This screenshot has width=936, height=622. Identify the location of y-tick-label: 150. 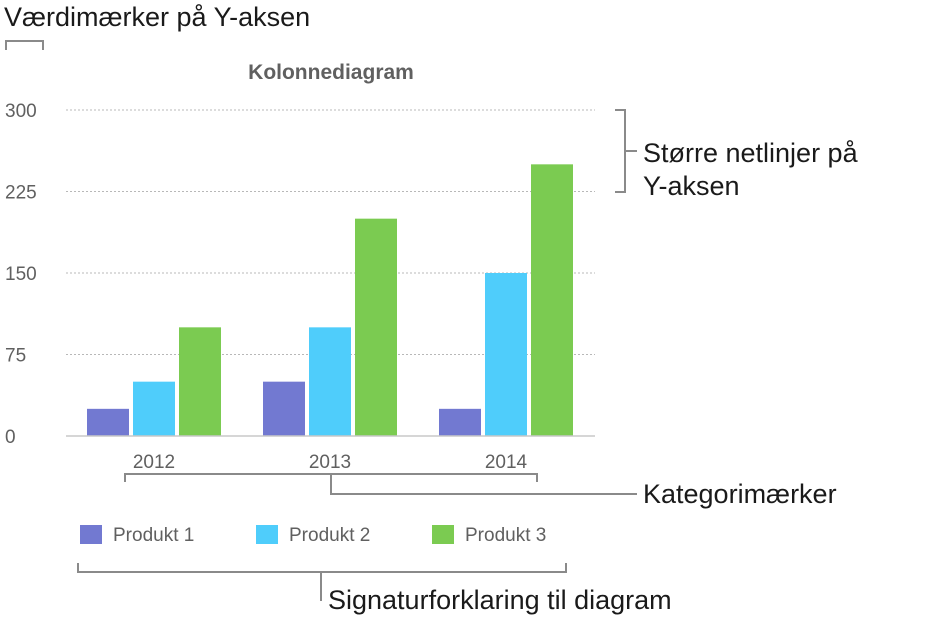
(21, 274).